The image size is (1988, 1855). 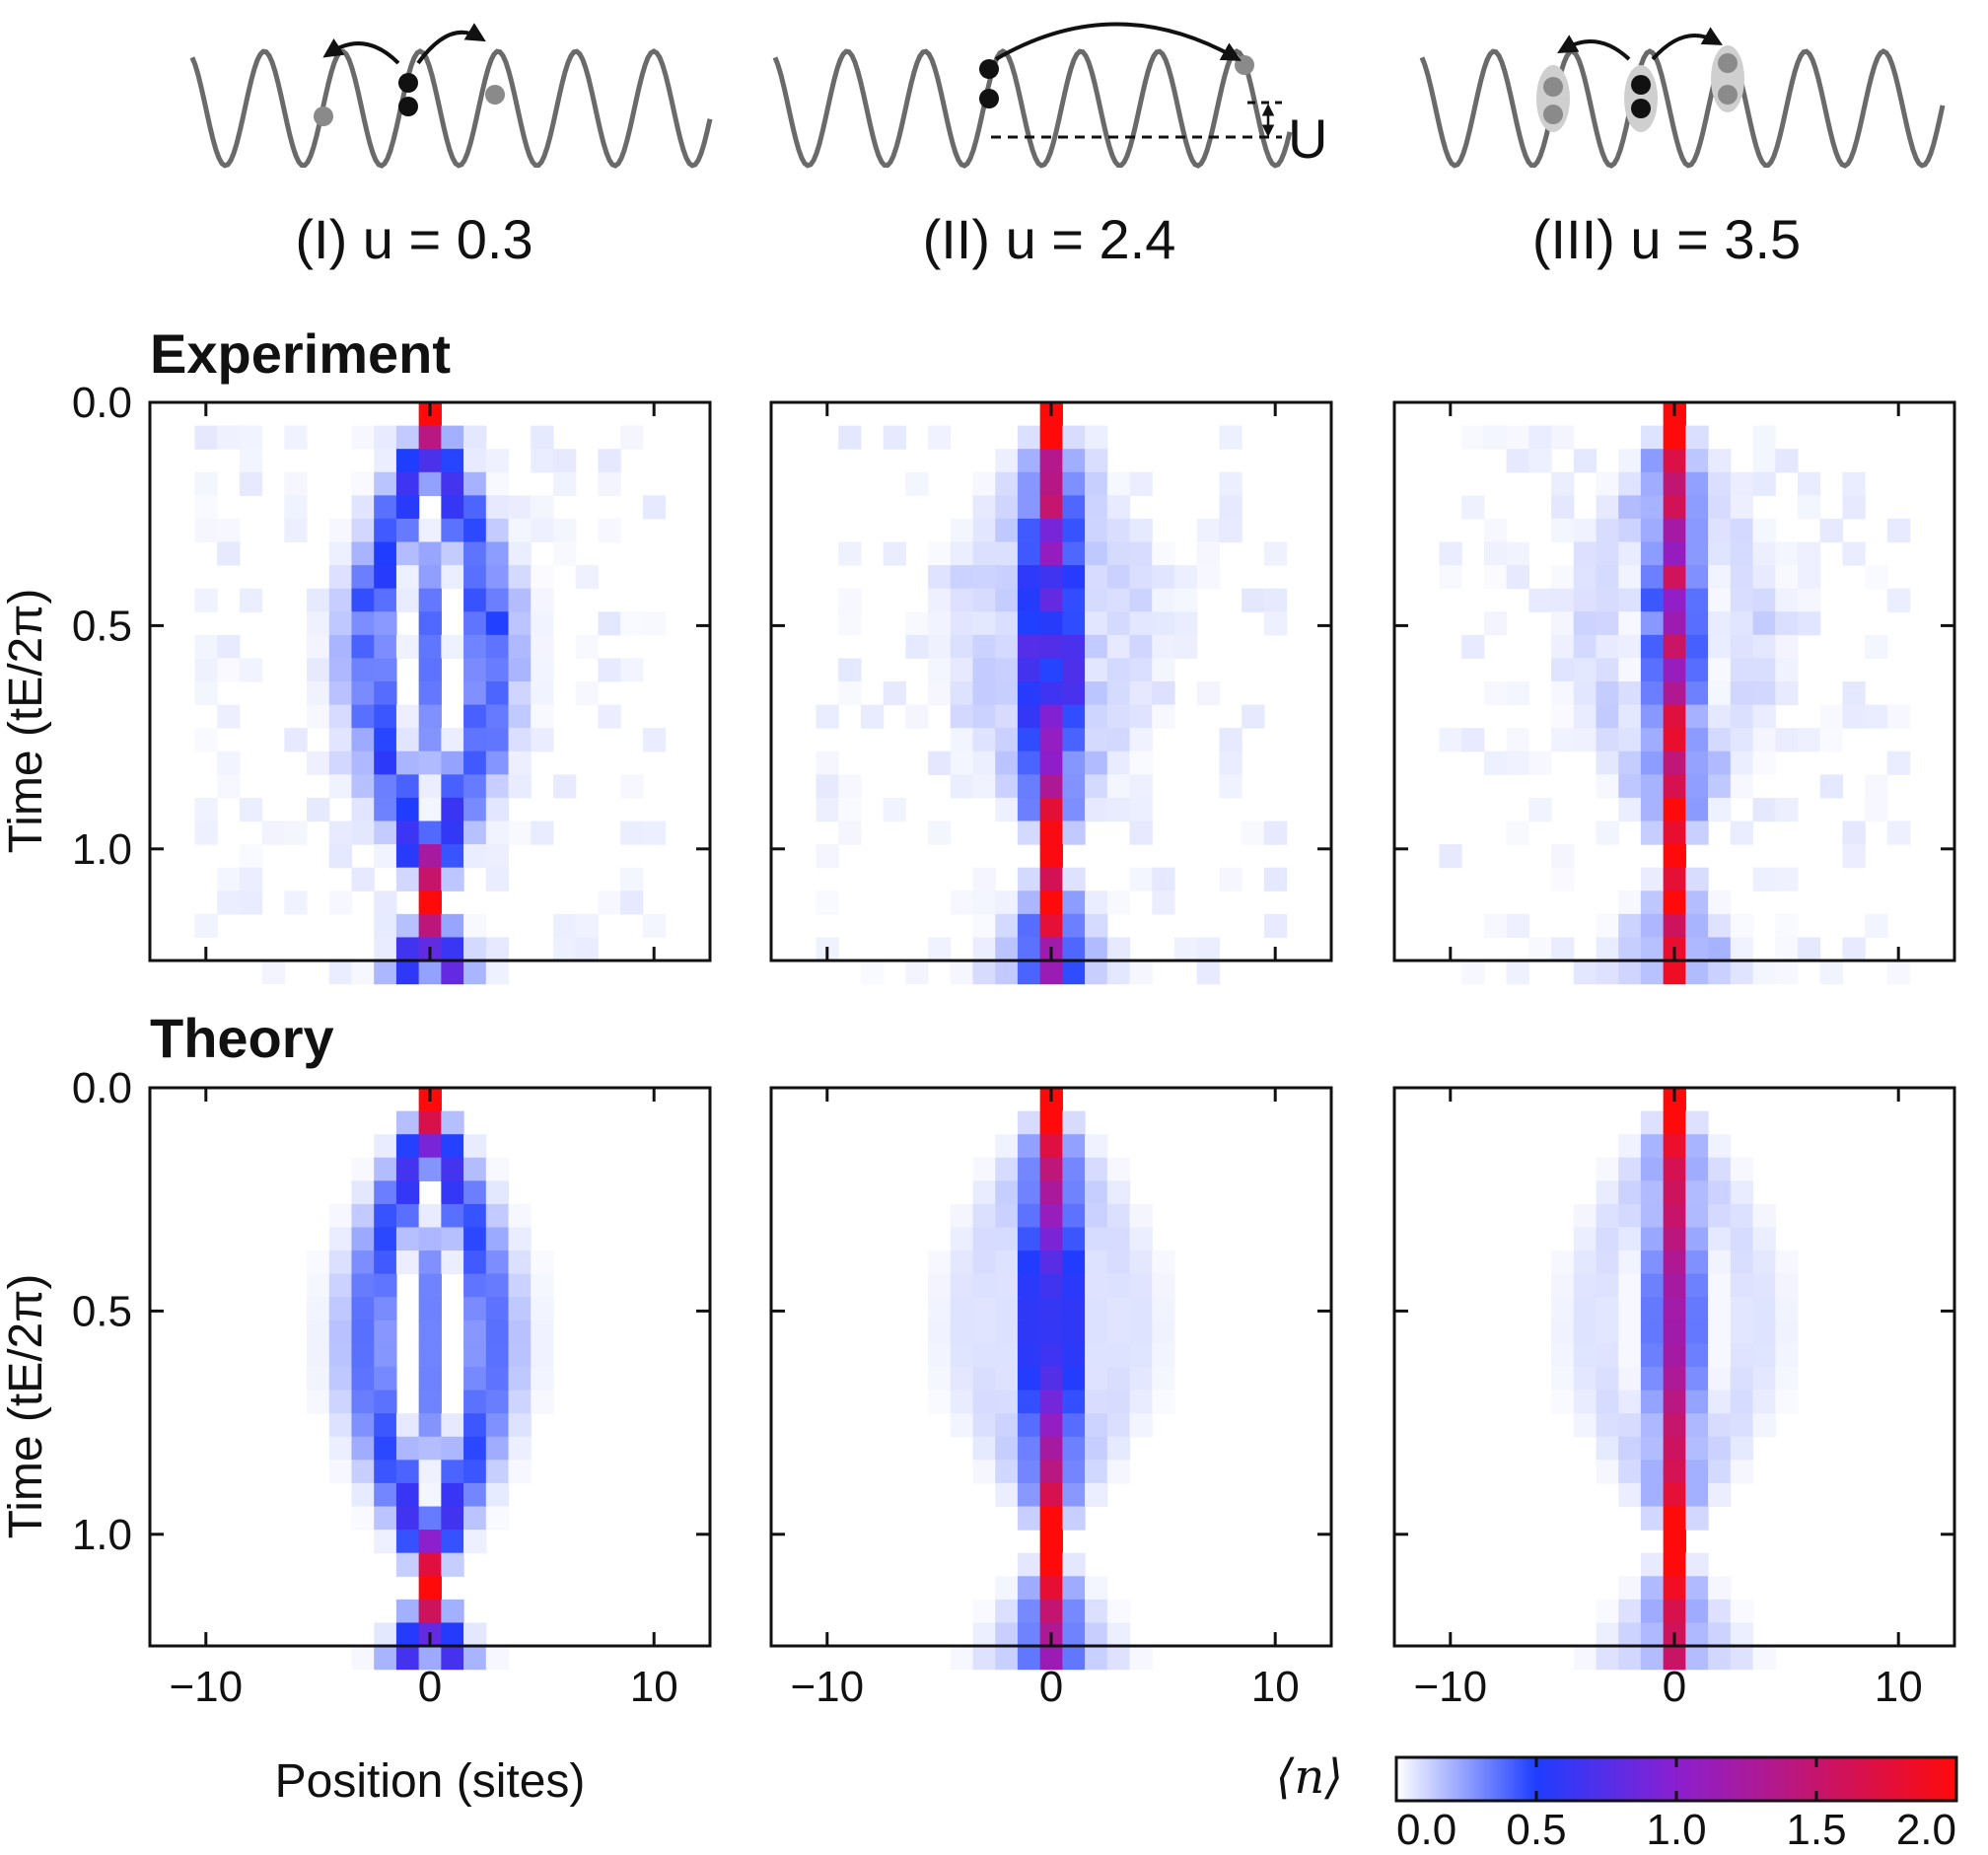 I want to click on atom, so click(x=1245, y=65).